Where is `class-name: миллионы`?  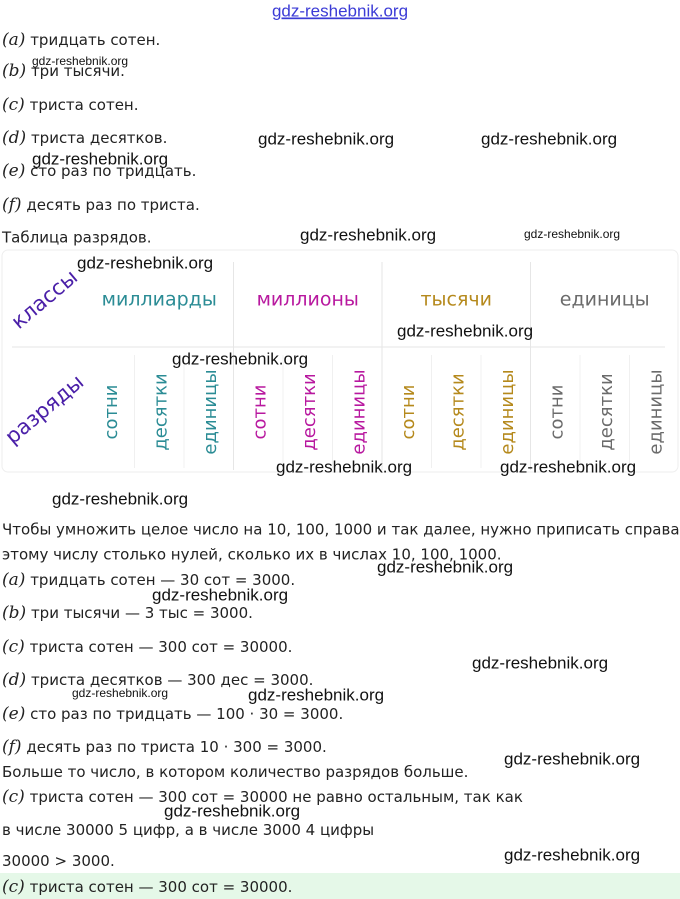 class-name: миллионы is located at coordinates (308, 300).